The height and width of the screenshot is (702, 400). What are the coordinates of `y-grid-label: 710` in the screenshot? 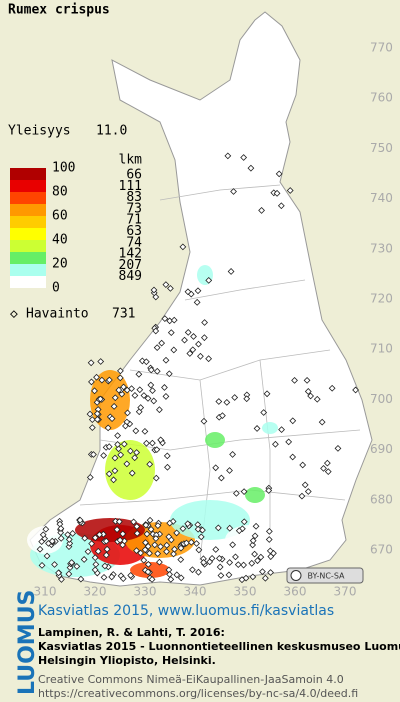 It's located at (381, 349).